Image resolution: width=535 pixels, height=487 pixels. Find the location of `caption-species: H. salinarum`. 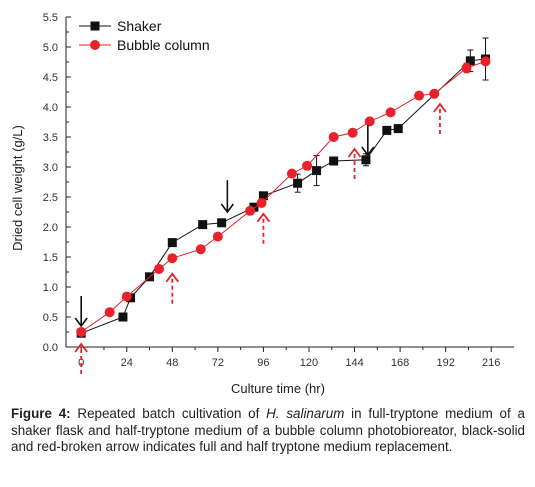

caption-species: H. salinarum is located at coordinates (305, 413).